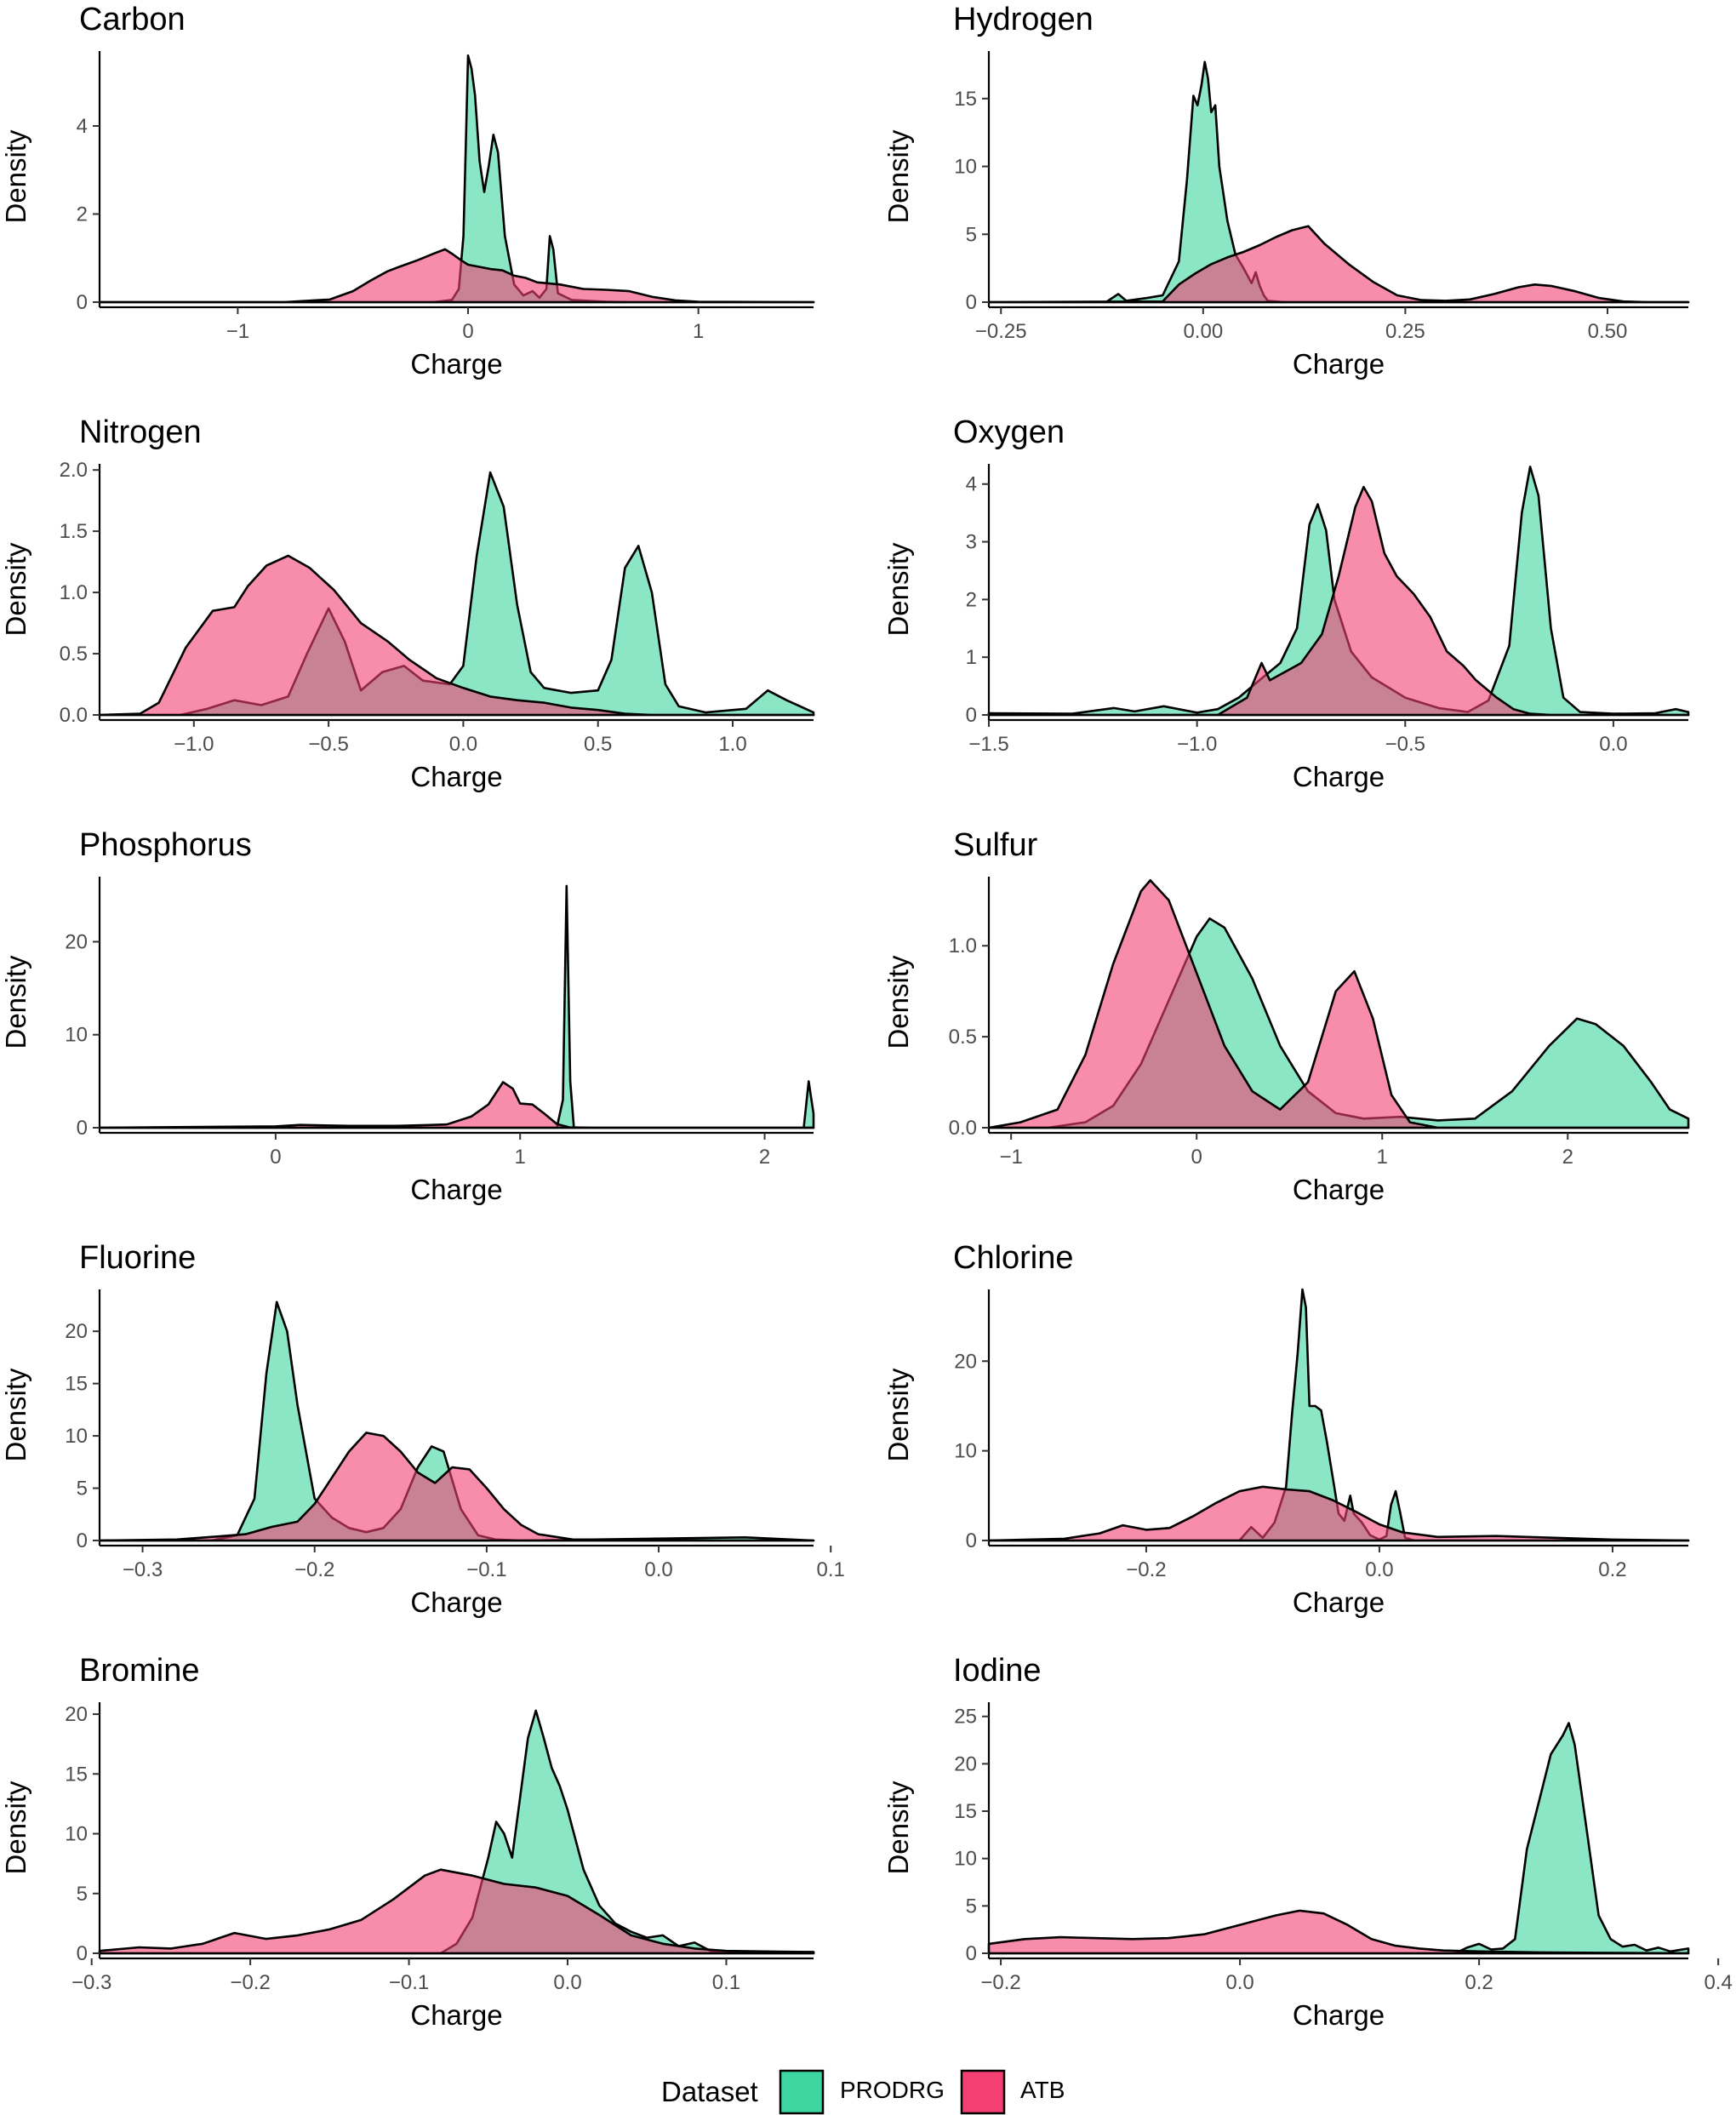  Describe the element at coordinates (140, 432) in the screenshot. I see `chart-nitrogen-title: Nitrogen` at that location.